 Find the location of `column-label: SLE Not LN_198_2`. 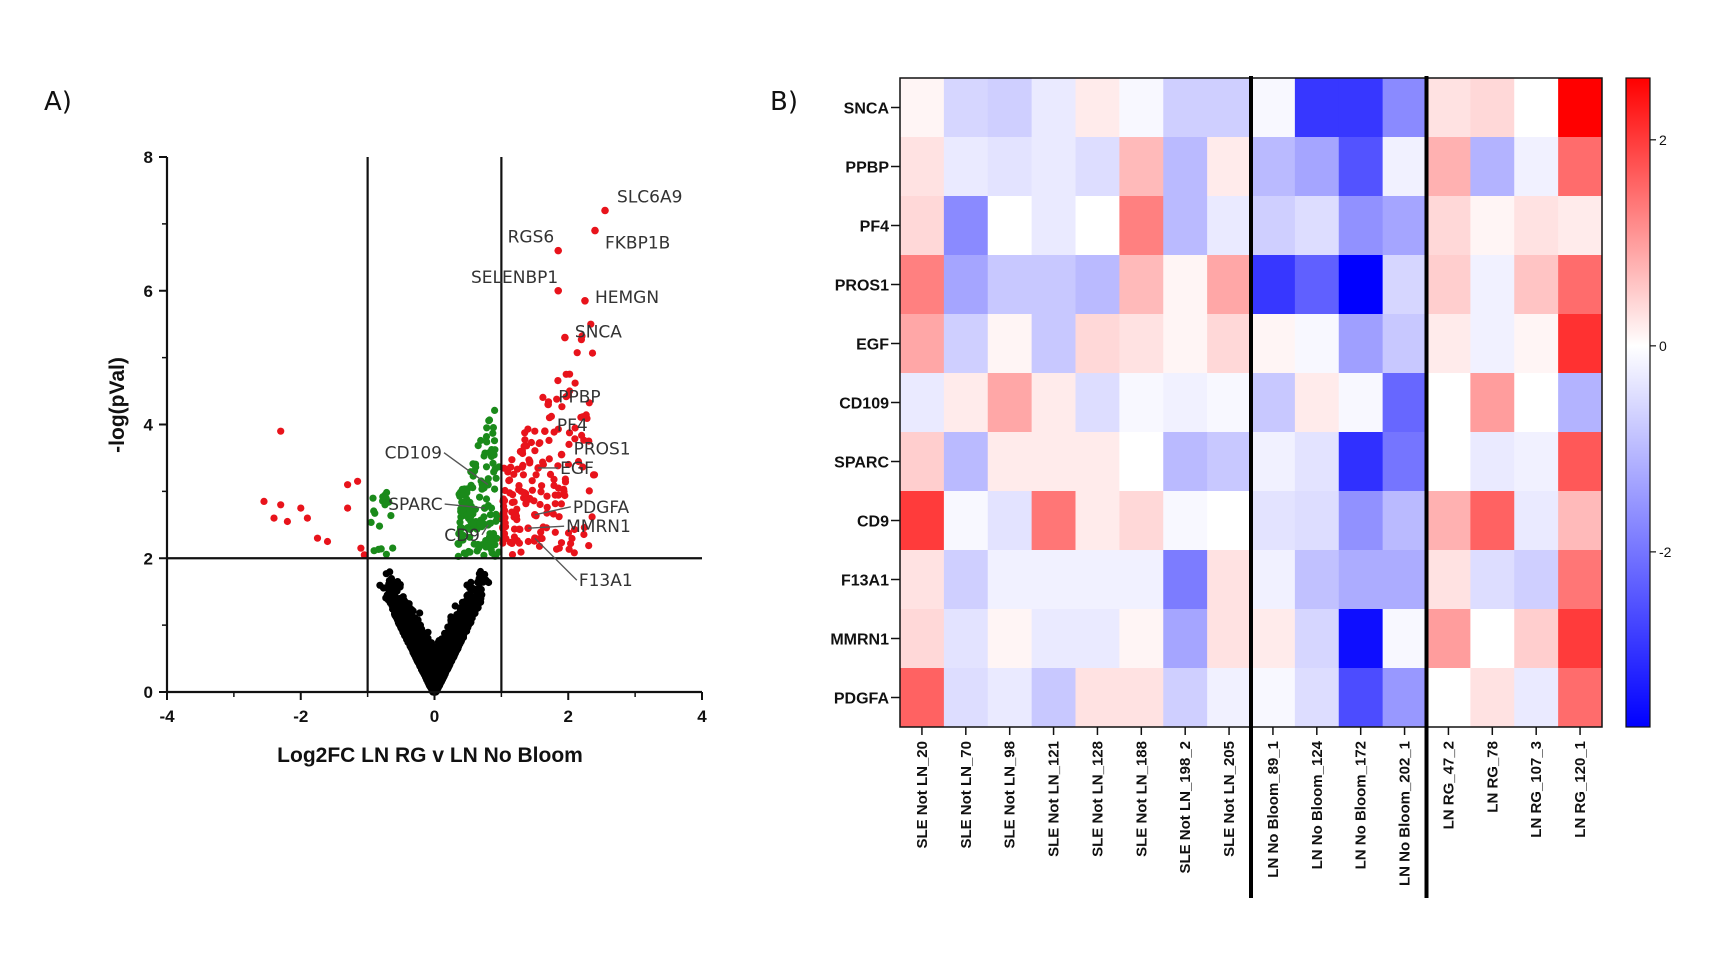

column-label: SLE Not LN_198_2 is located at coordinates (1185, 807).